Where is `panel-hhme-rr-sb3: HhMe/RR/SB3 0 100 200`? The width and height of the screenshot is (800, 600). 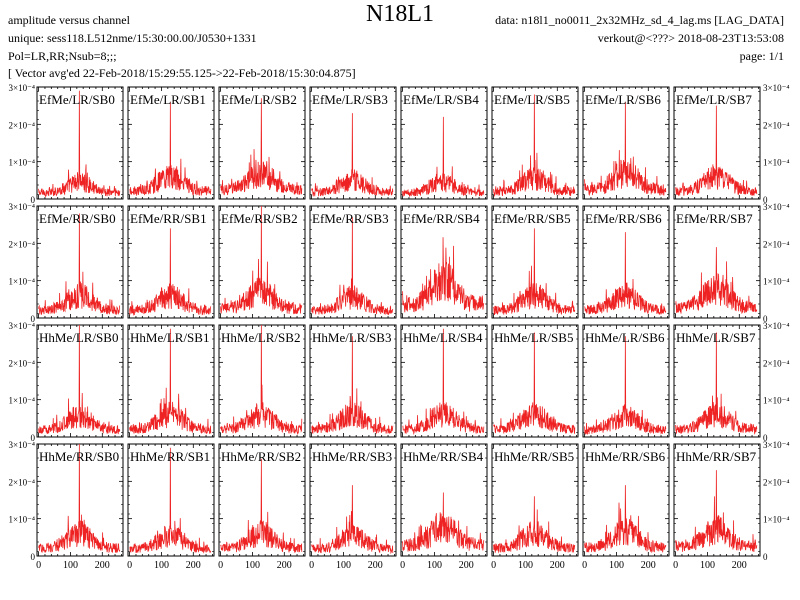
panel-hhme-rr-sb3: HhMe/RR/SB3 0 100 200 is located at coordinates (353, 507).